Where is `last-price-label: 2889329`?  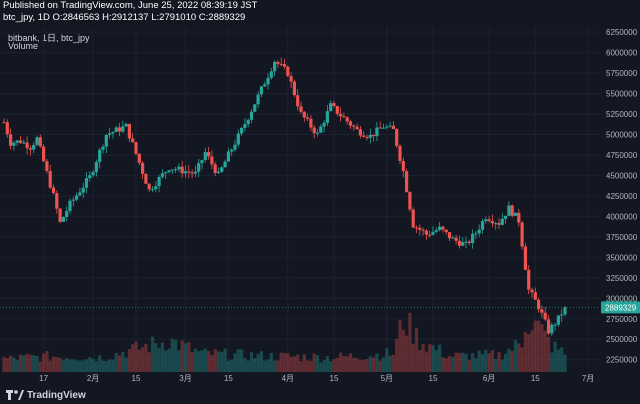
last-price-label: 2889329 is located at coordinates (621, 307).